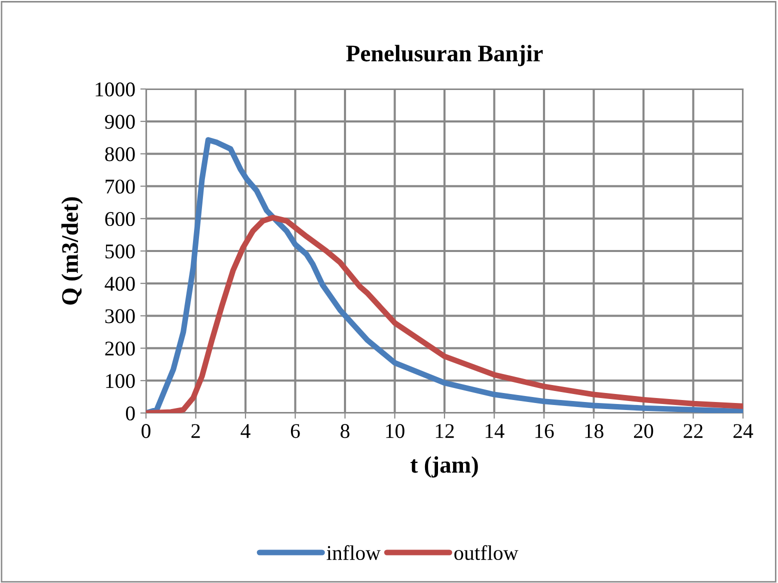  I want to click on x-tick-label: 22, so click(693, 431).